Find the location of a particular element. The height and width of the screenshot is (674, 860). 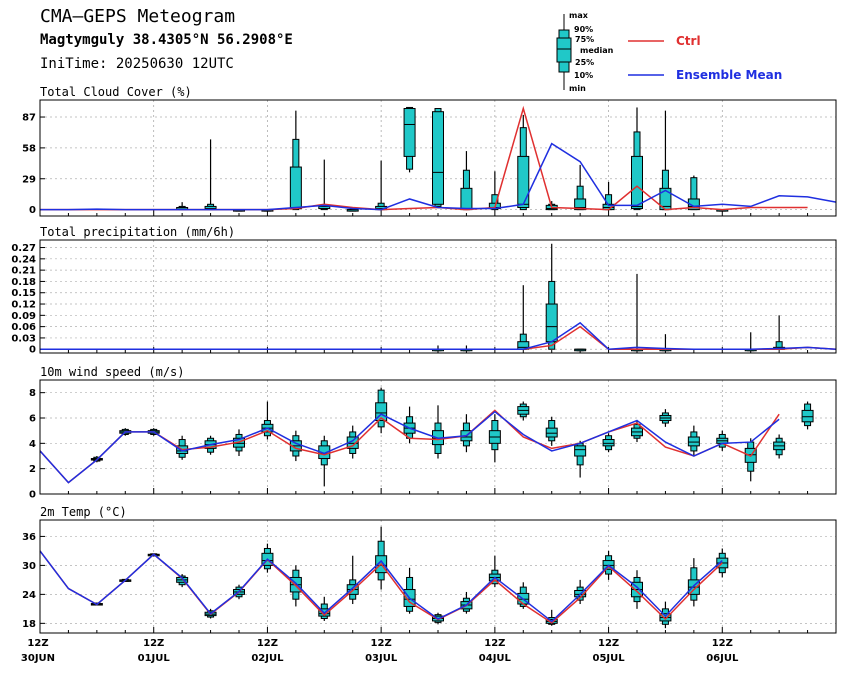

y-tick-label: 24 is located at coordinates (29, 595).